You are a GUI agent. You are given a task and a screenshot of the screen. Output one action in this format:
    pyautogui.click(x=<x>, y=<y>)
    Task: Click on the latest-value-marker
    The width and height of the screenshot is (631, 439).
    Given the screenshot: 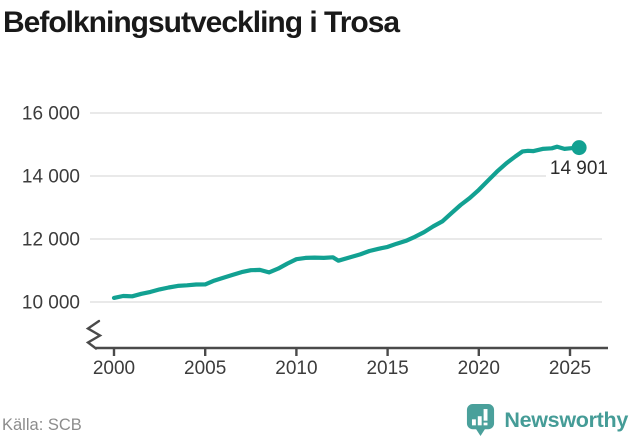 What is the action you would take?
    pyautogui.click(x=579, y=148)
    